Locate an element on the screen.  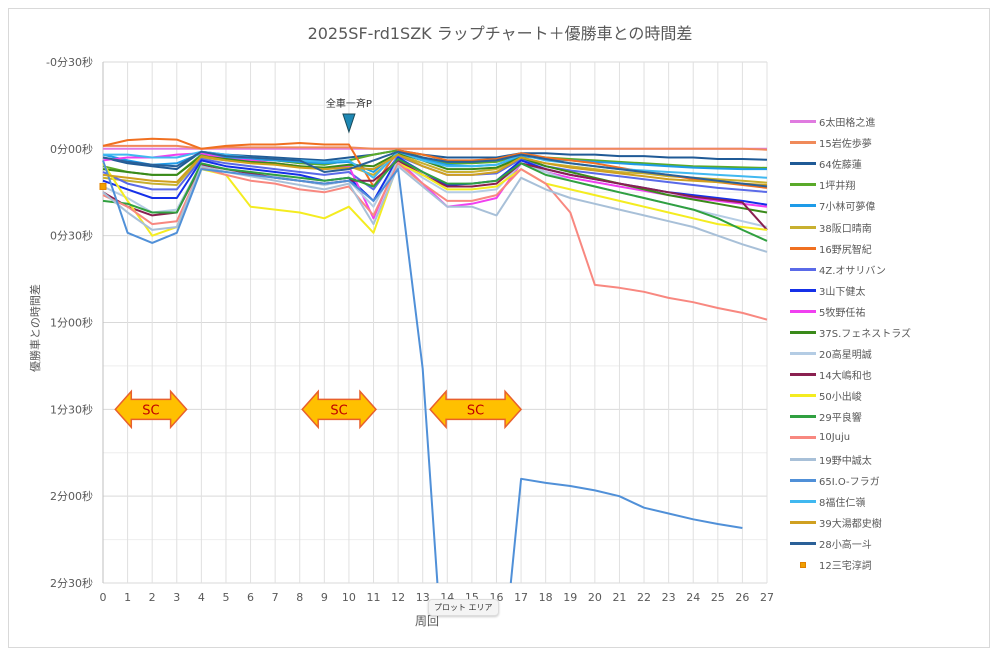
x-tick-label: 21 is located at coordinates (619, 597).